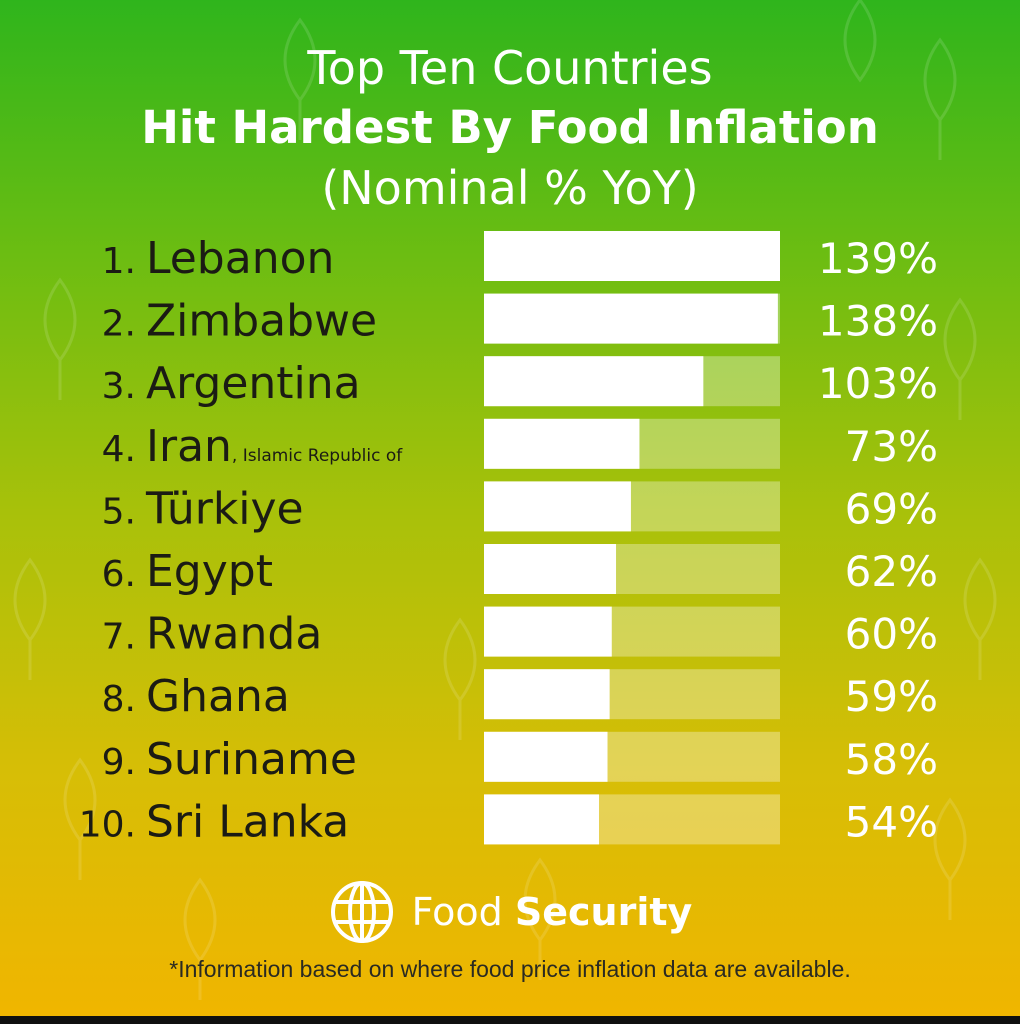 Image resolution: width=1020 pixels, height=1024 pixels. What do you see at coordinates (240, 258) in the screenshot?
I see `category-label: Lebanon` at bounding box center [240, 258].